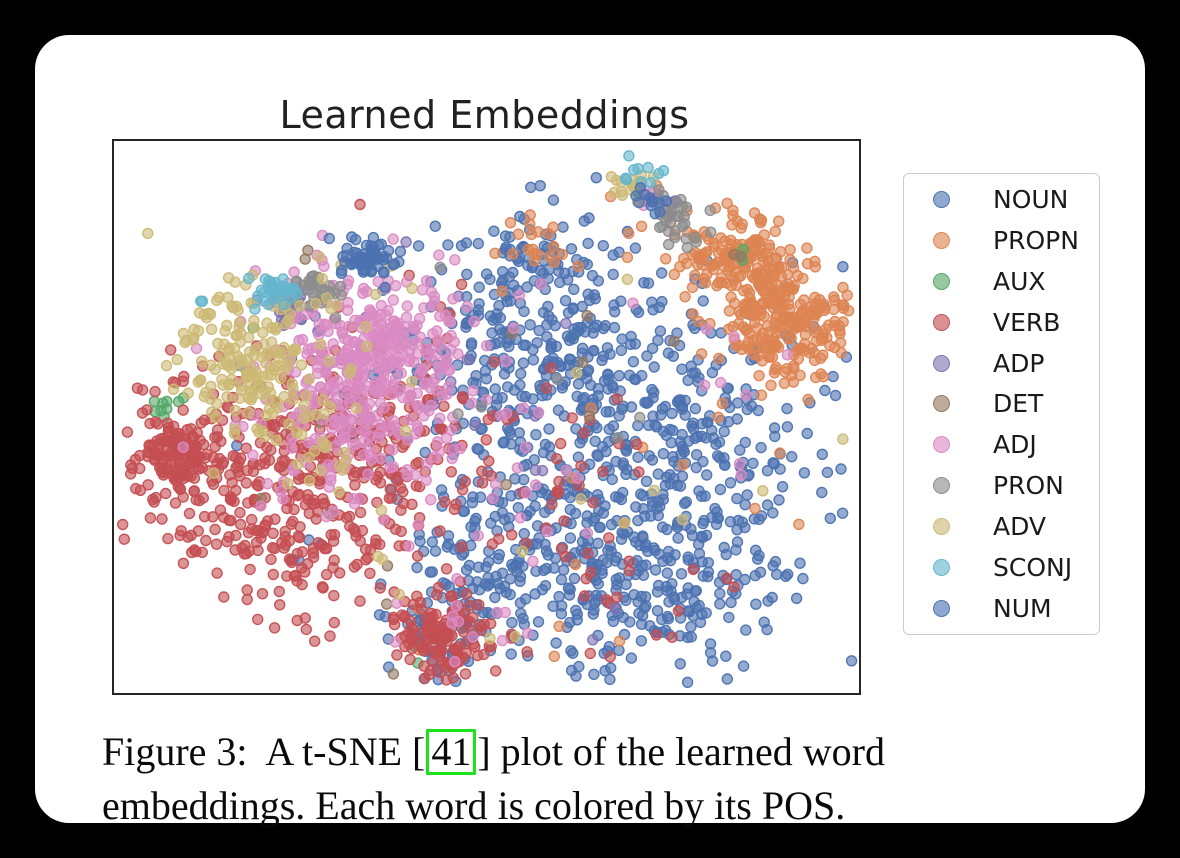  I want to click on legend-label: DET, so click(1018, 404).